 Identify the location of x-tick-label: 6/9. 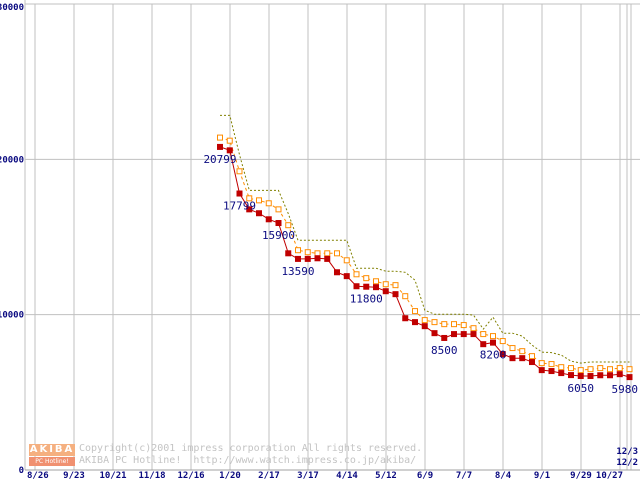
(425, 475).